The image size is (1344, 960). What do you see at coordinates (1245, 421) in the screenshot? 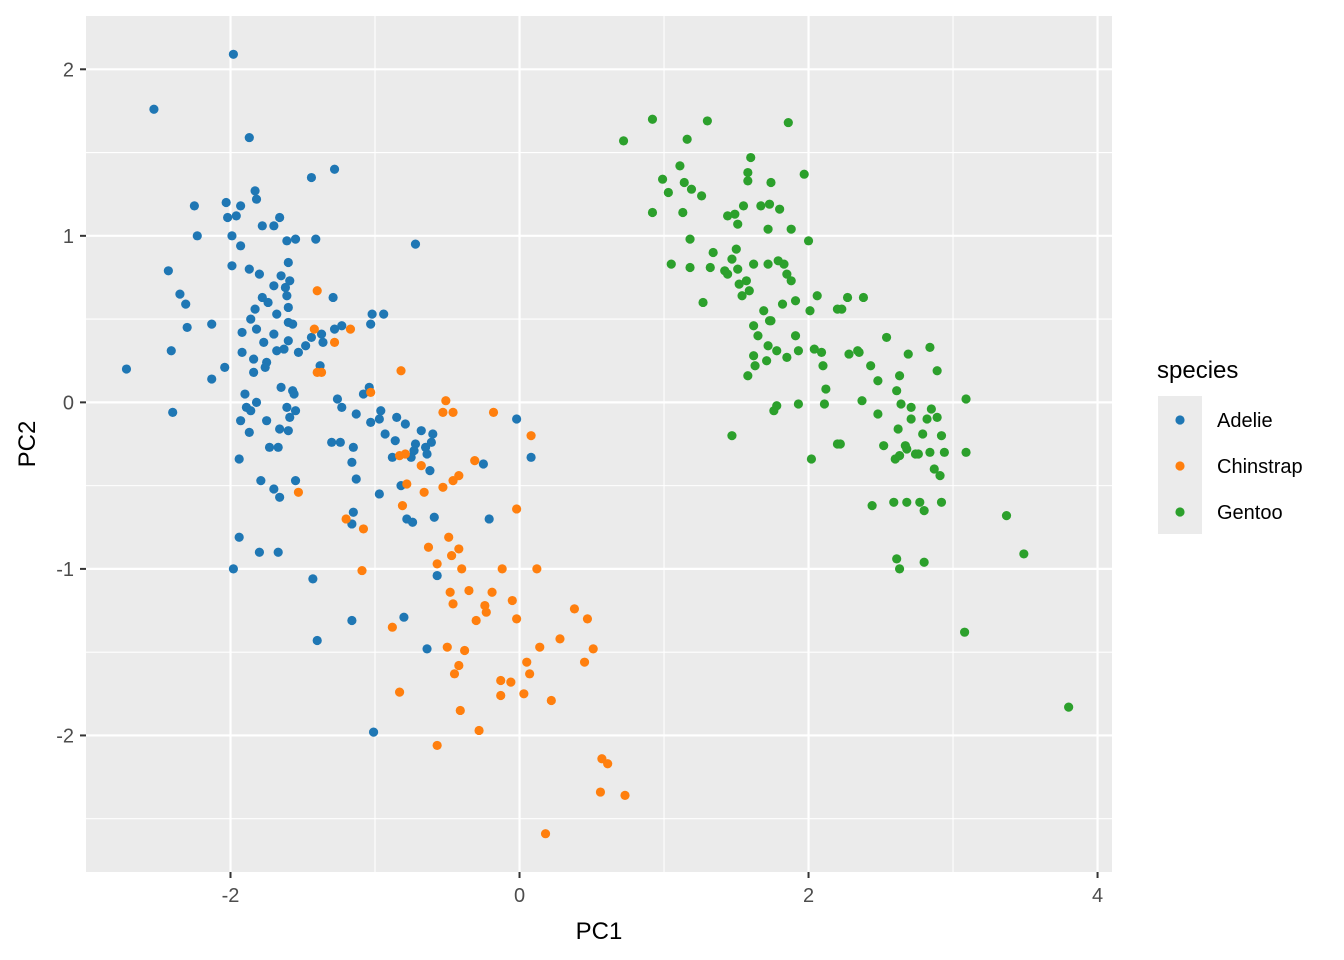
I see `legend-label-adelie: Adelie` at bounding box center [1245, 421].